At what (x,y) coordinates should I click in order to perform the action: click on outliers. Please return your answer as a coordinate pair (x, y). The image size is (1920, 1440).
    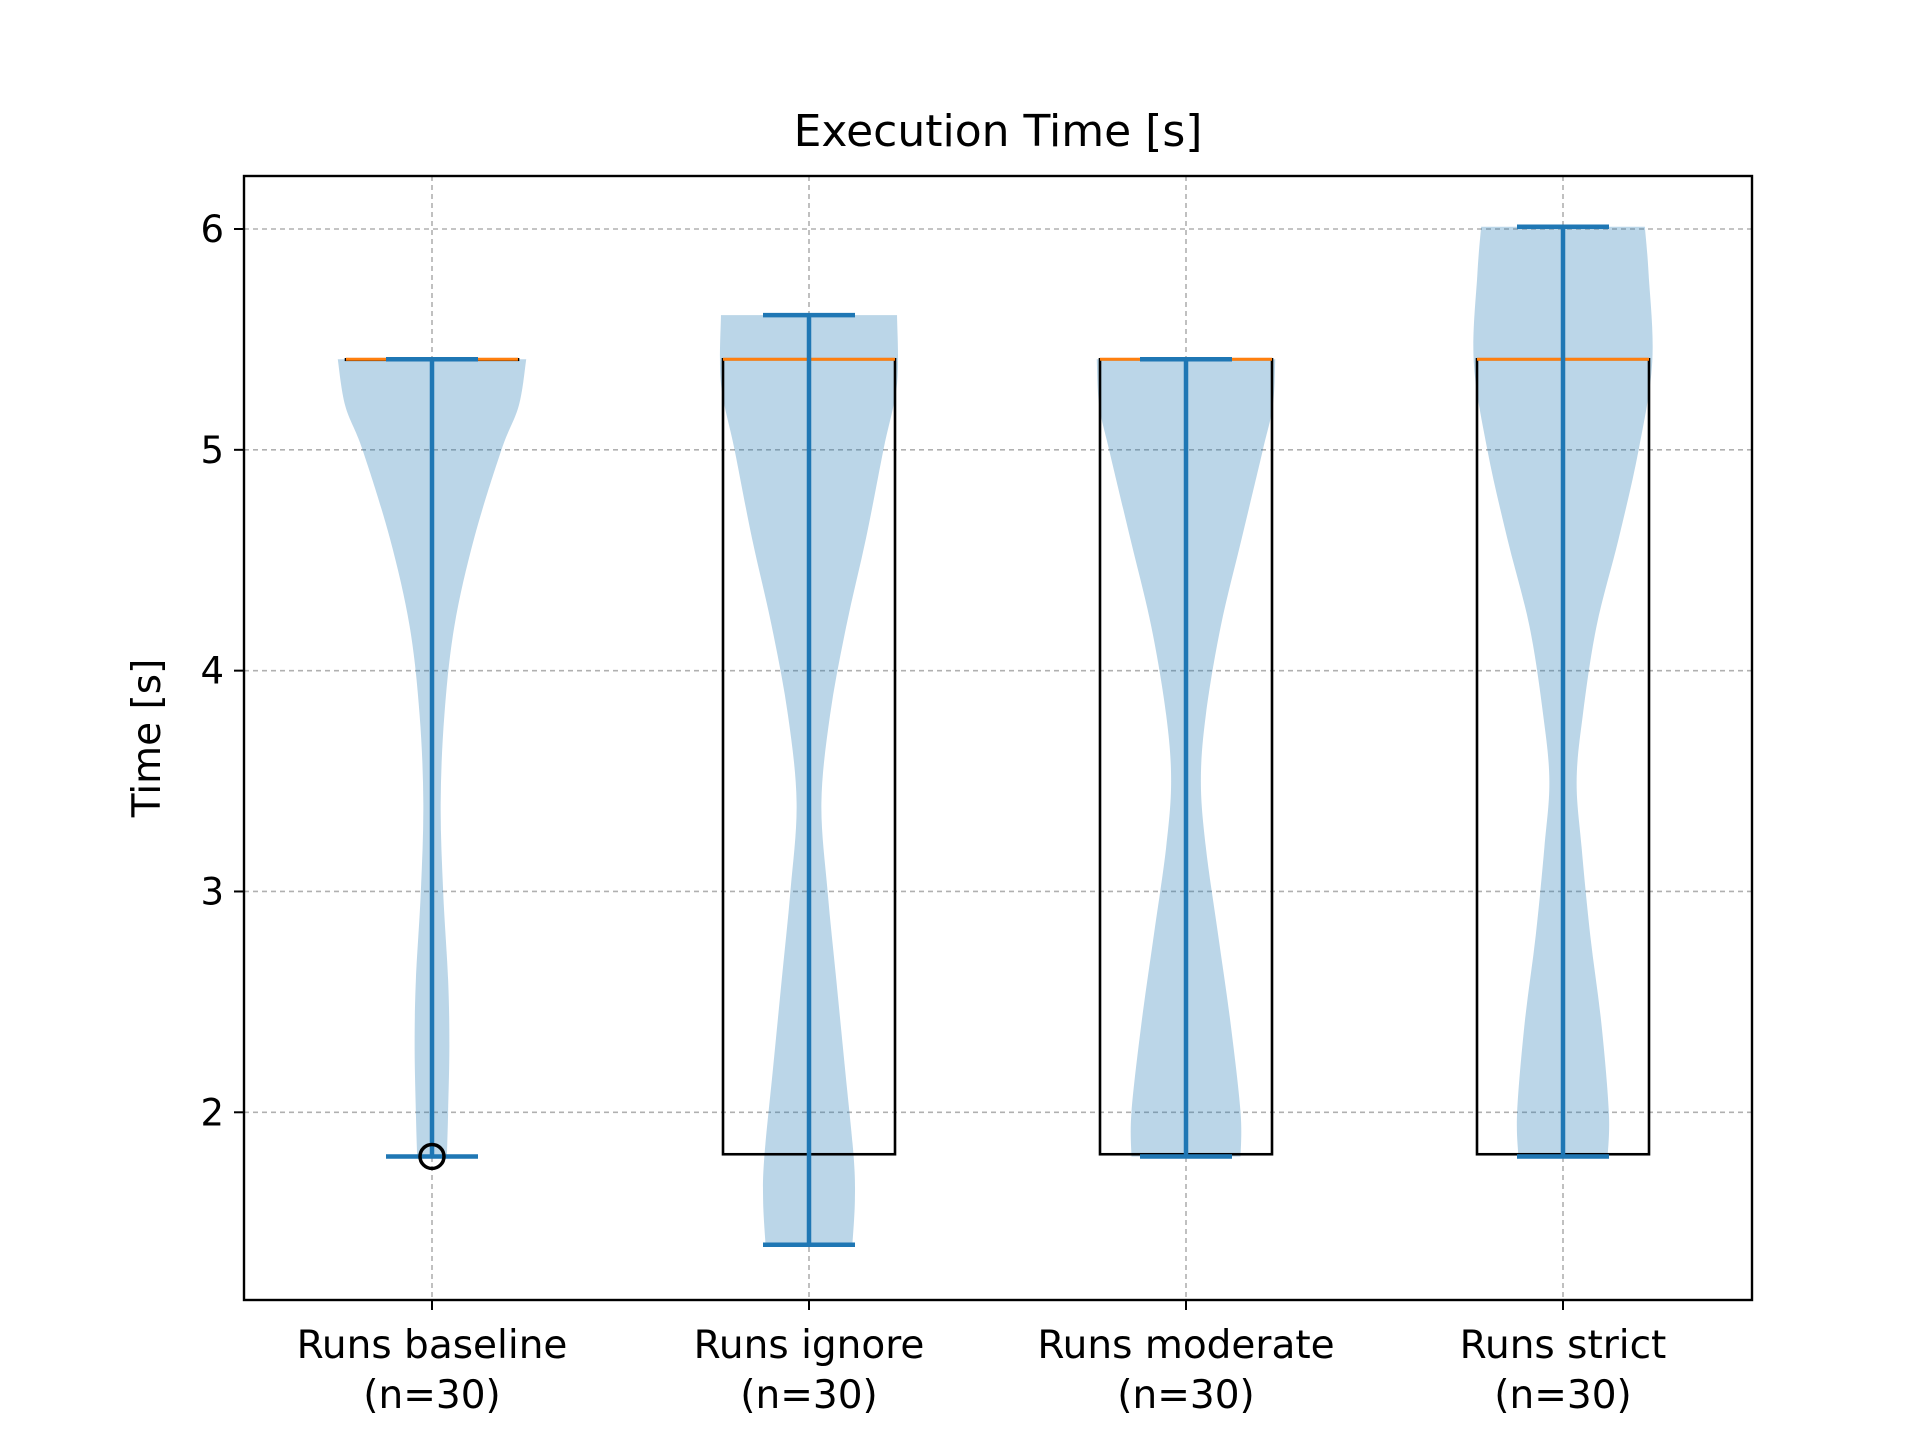
    Looking at the image, I should click on (432, 1156).